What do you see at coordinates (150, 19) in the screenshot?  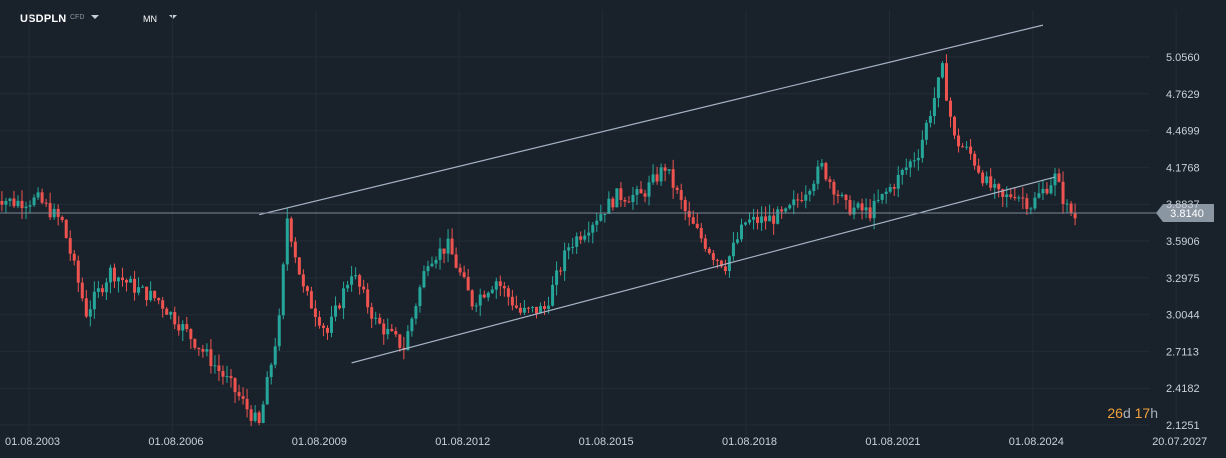 I see `timeframe-selector: MN` at bounding box center [150, 19].